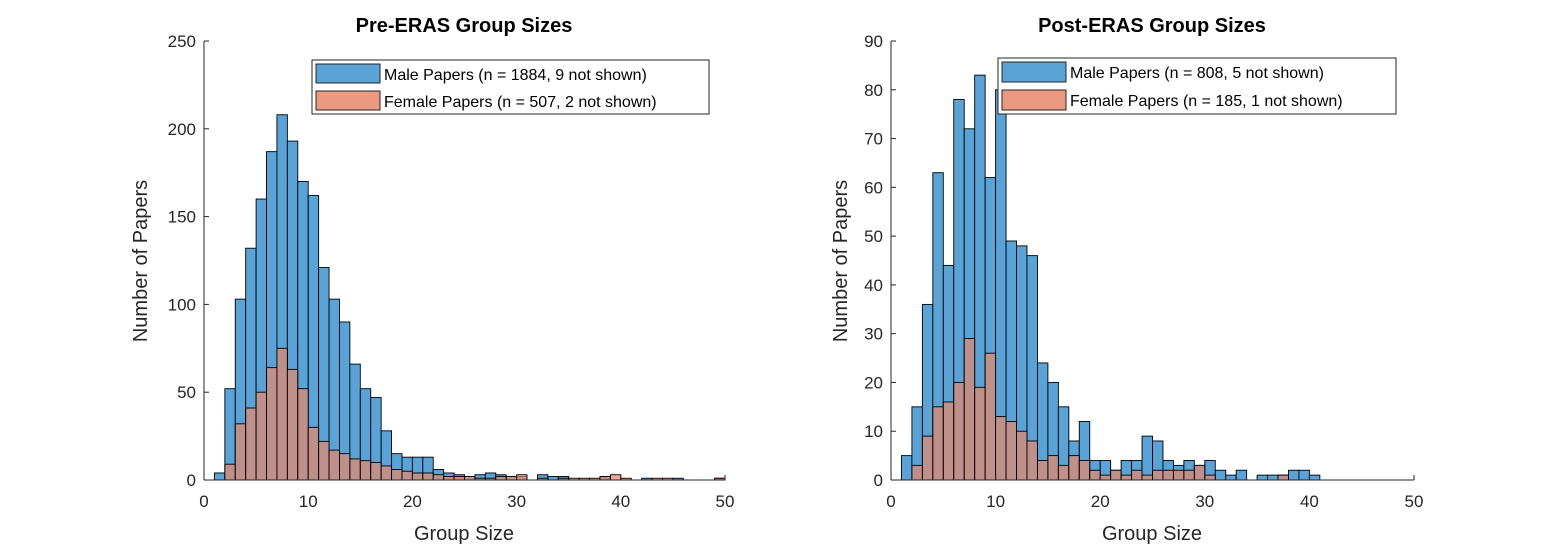 The image size is (1563, 547). I want to click on y-tick-label: 100, so click(182, 304).